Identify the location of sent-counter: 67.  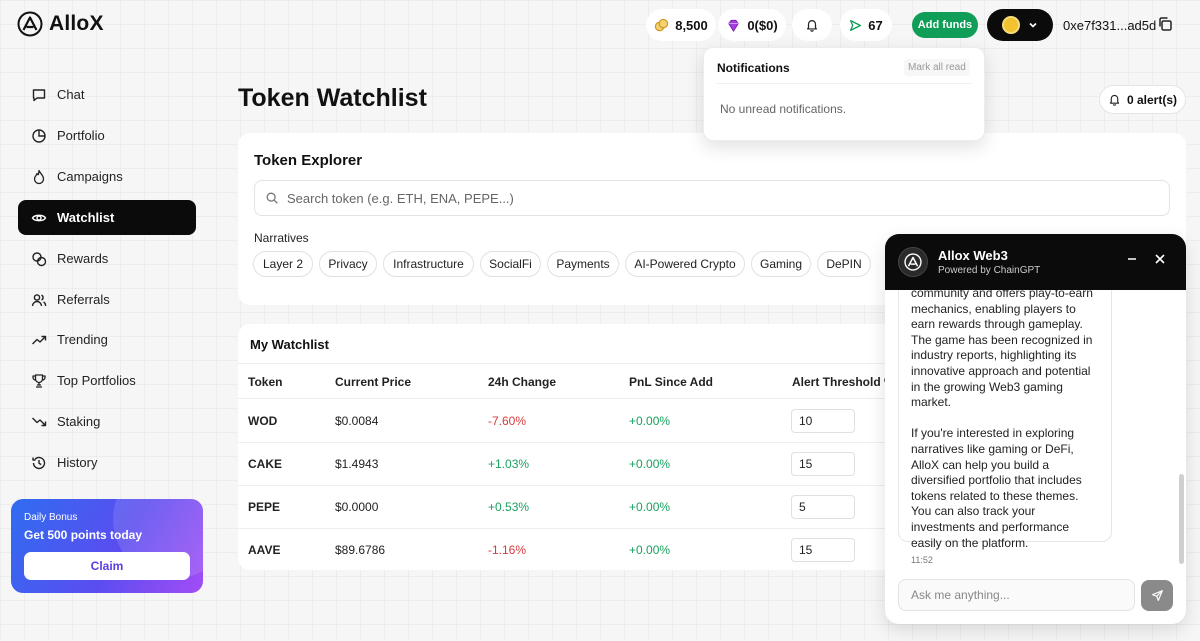
(866, 25).